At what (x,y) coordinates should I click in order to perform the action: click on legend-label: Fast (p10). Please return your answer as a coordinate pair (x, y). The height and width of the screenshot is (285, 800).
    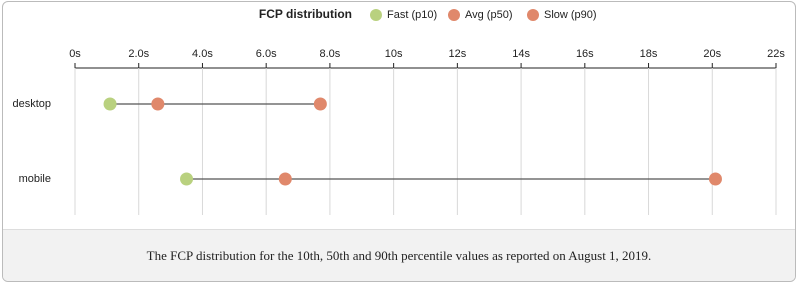
    Looking at the image, I should click on (412, 15).